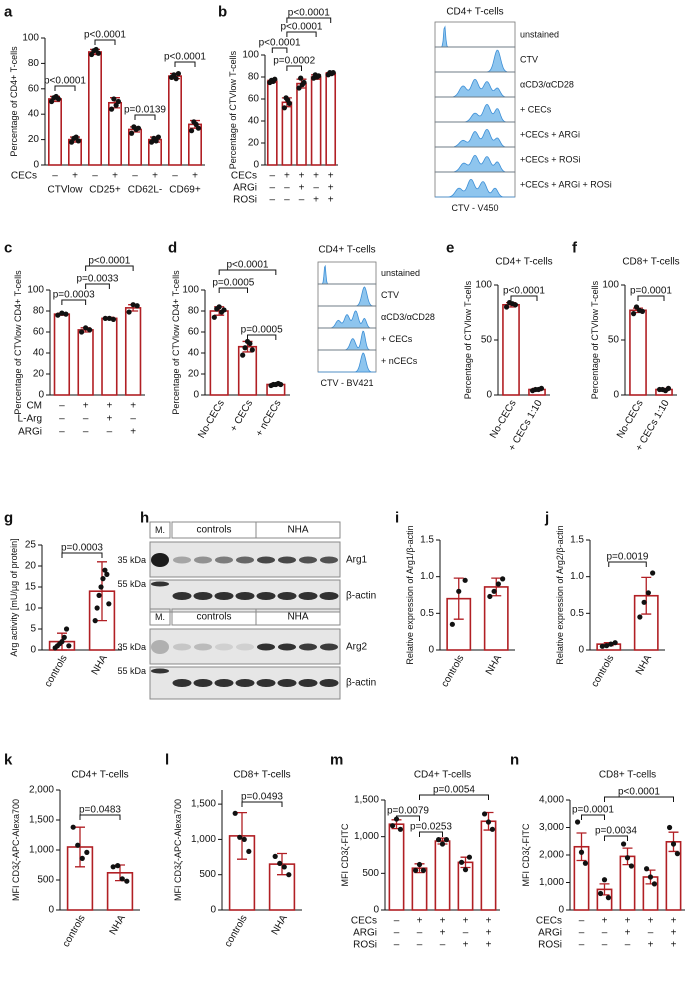 The width and height of the screenshot is (692, 998). I want to click on panel-letter: a, so click(8, 12).